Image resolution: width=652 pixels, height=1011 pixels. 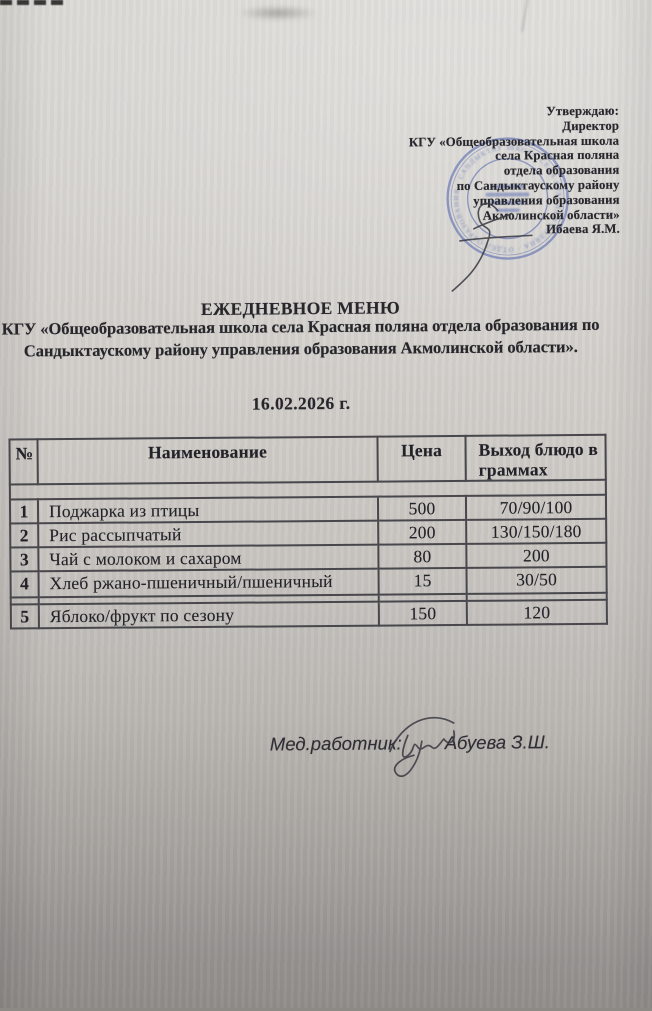 What do you see at coordinates (24, 511) in the screenshot?
I see `row-number: 1` at bounding box center [24, 511].